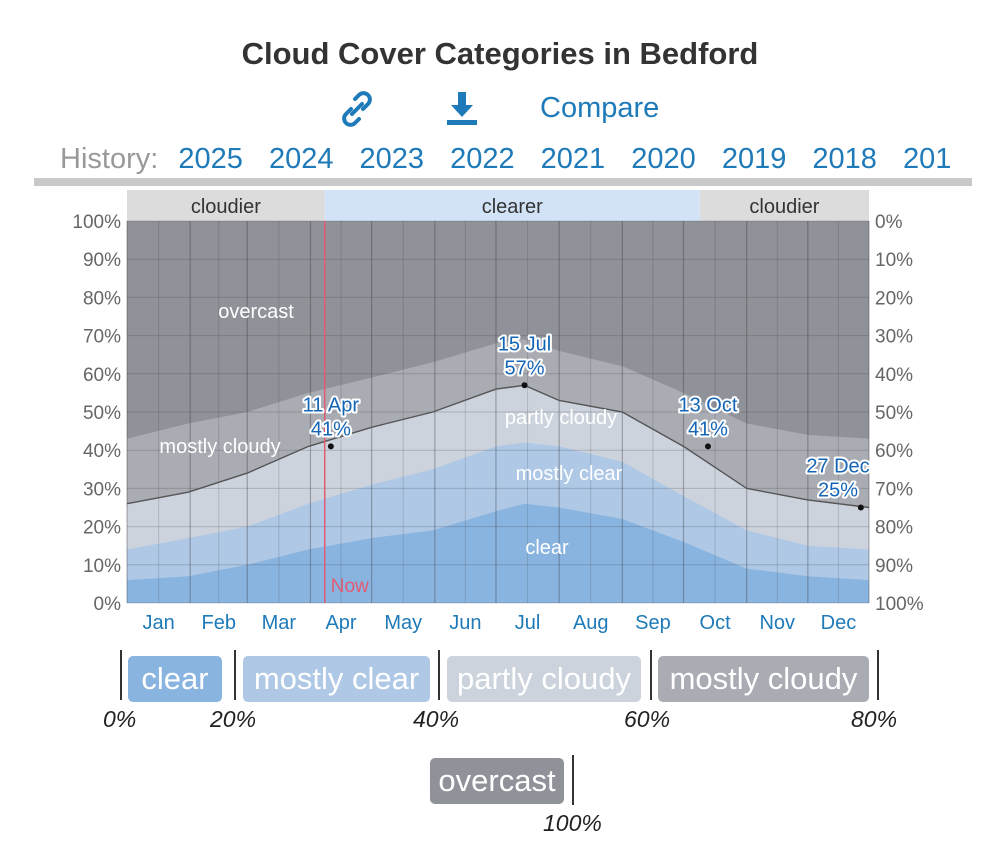 The width and height of the screenshot is (1000, 857). What do you see at coordinates (894, 566) in the screenshot?
I see `y-right-tick-1: 90%` at bounding box center [894, 566].